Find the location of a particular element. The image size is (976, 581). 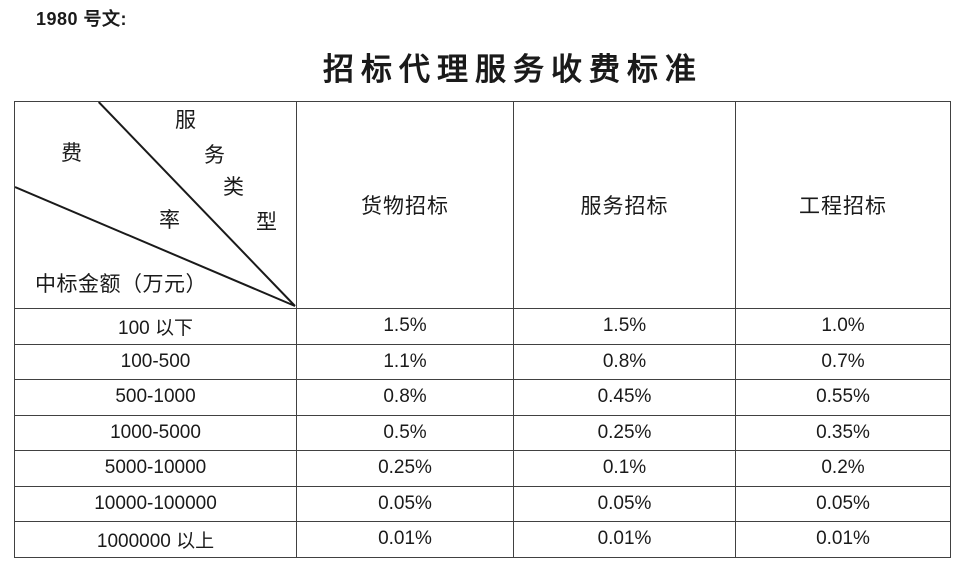

corner-fee-rate-char: 费 is located at coordinates (71, 153).